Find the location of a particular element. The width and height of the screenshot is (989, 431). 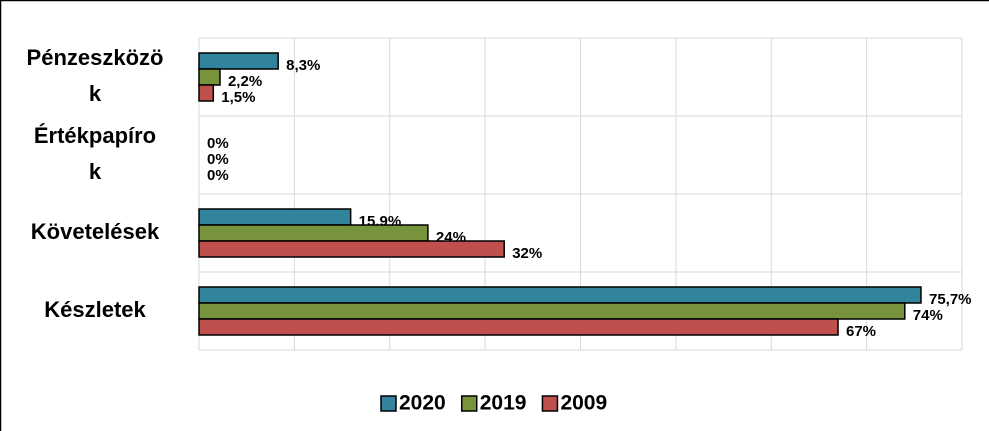

value-label: 74% is located at coordinates (928, 315).